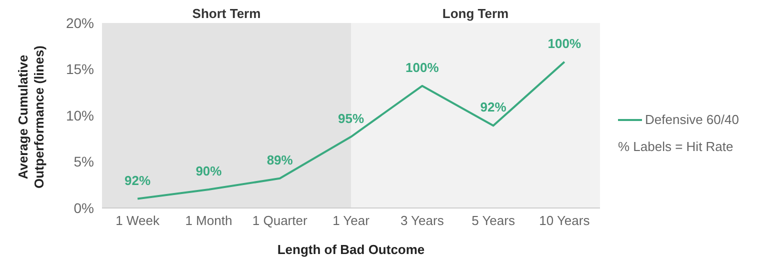  What do you see at coordinates (475, 13) in the screenshot?
I see `band-label: Long Term` at bounding box center [475, 13].